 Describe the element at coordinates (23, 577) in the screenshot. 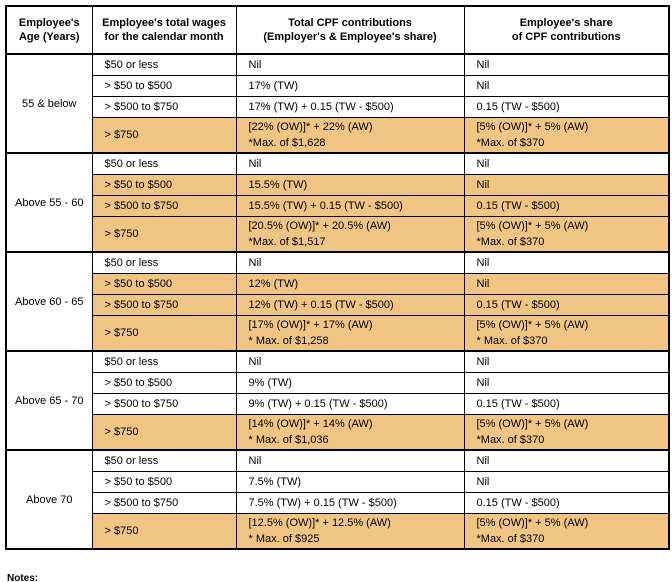

I see `notes-label: Notes:` at that location.